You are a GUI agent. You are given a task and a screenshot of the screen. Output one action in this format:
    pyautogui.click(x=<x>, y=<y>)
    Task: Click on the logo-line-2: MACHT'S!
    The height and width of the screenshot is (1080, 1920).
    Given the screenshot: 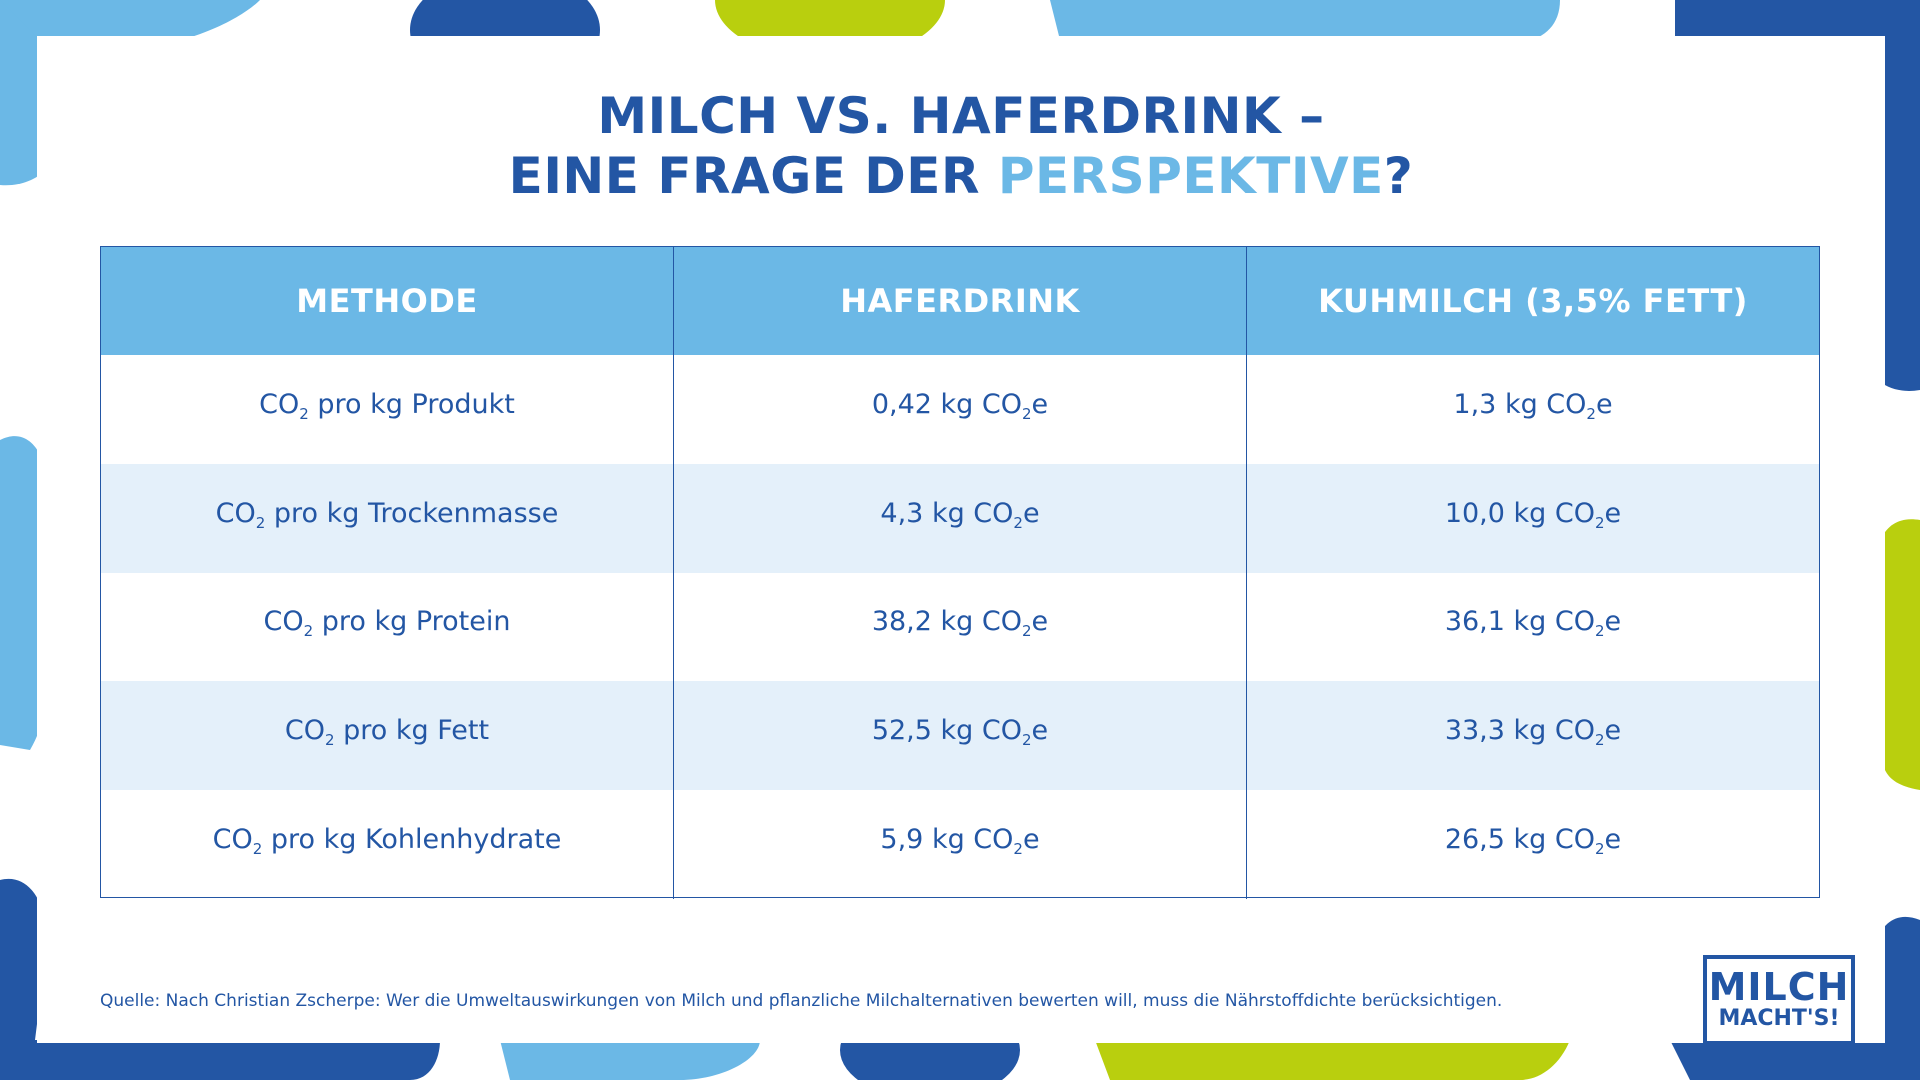 What is the action you would take?
    pyautogui.click(x=1779, y=1018)
    